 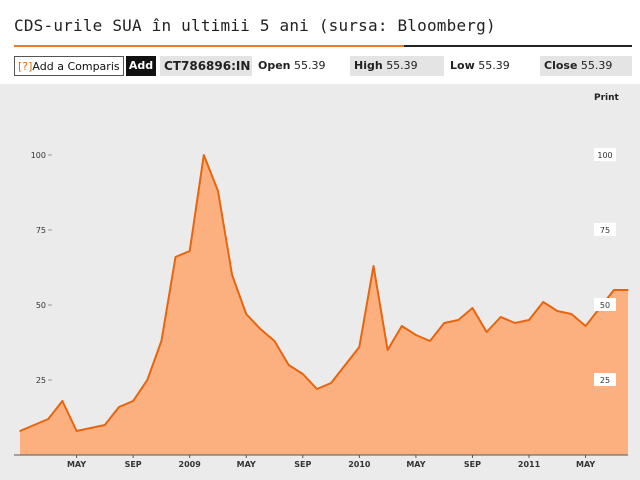 I want to click on print-button: Print, so click(x=606, y=98).